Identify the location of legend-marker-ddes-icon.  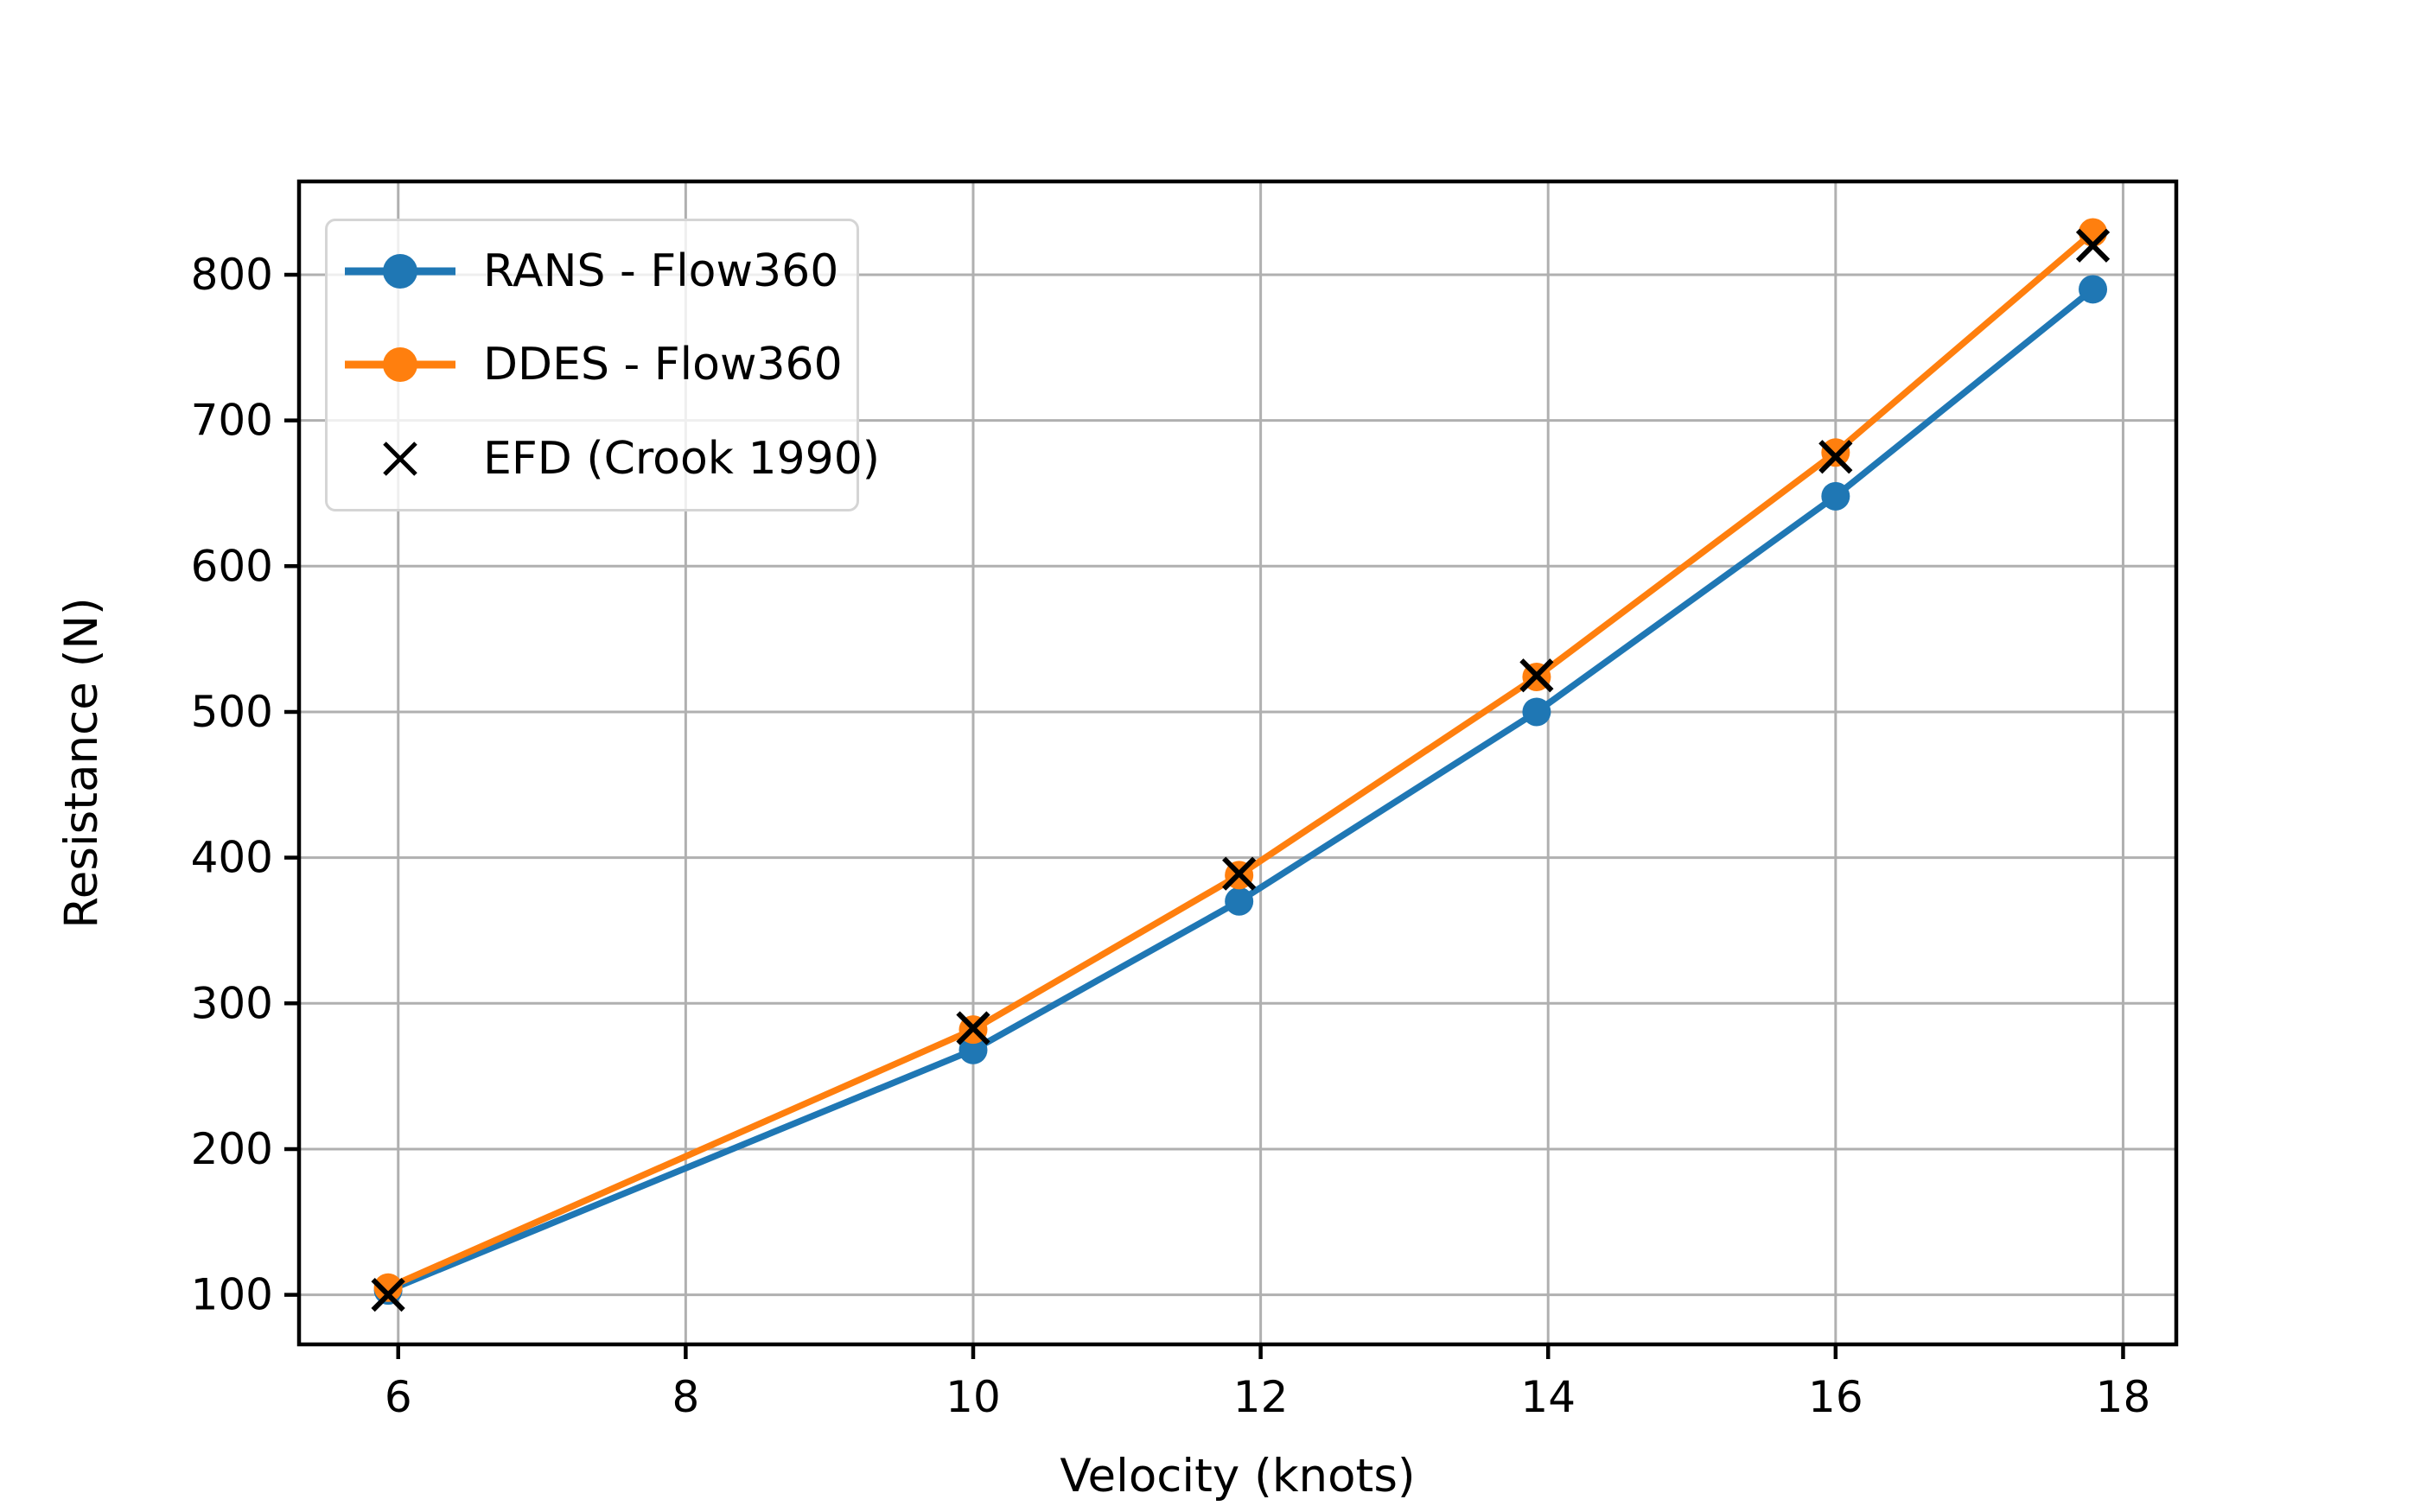
(400, 364).